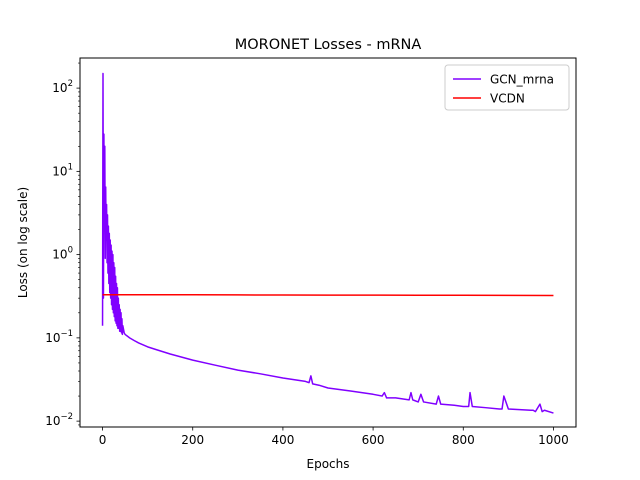 The height and width of the screenshot is (480, 640). What do you see at coordinates (192, 440) in the screenshot?
I see `x-tick-label: 200` at bounding box center [192, 440].